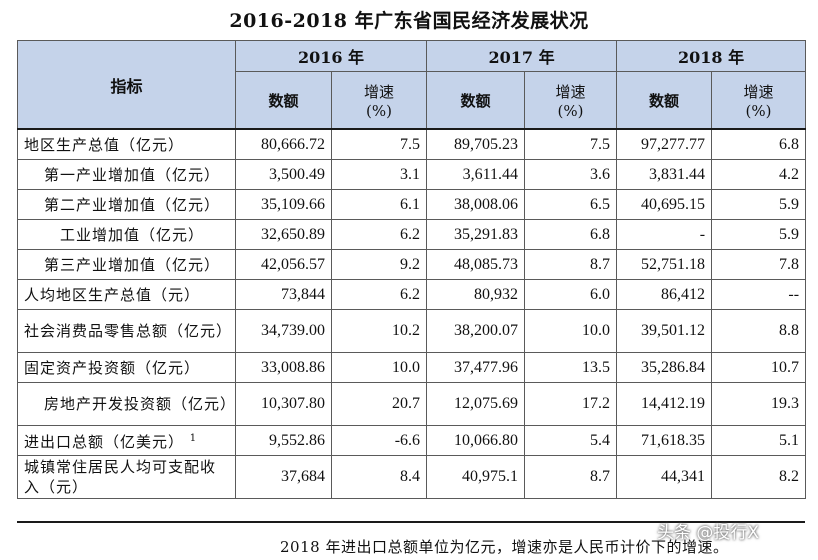 This screenshot has height=560, width=818. What do you see at coordinates (571, 294) in the screenshot?
I see `growth-cell: 6.0` at bounding box center [571, 294].